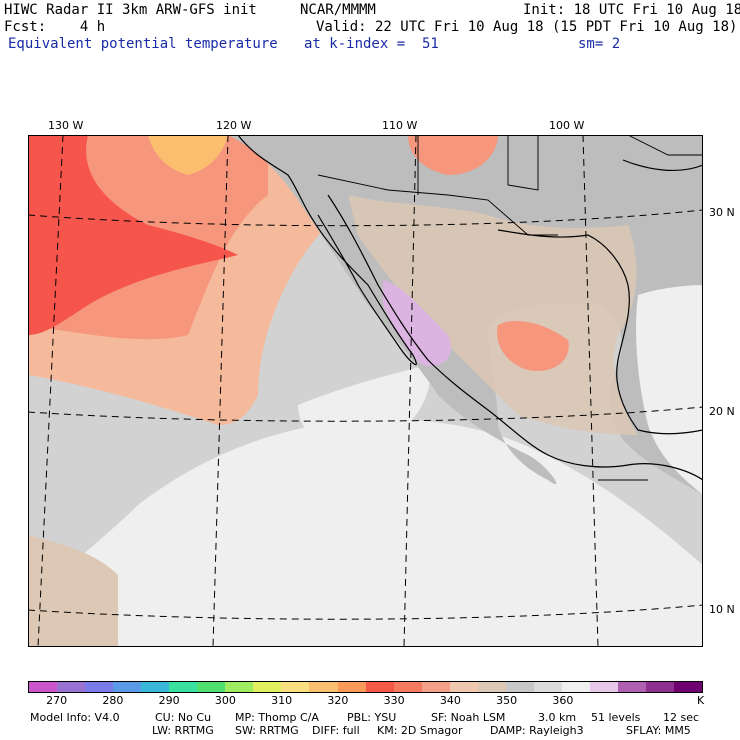  Describe the element at coordinates (590, 391) in the screenshot. I see `grid-lon-100w` at that location.